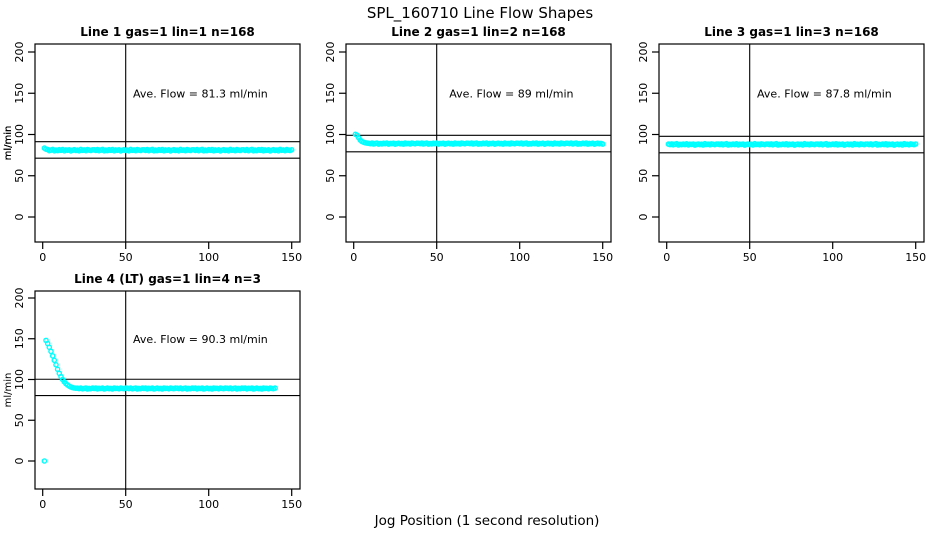  What do you see at coordinates (42, 504) in the screenshot?
I see `panel-4-x-tick-label: 0` at bounding box center [42, 504].